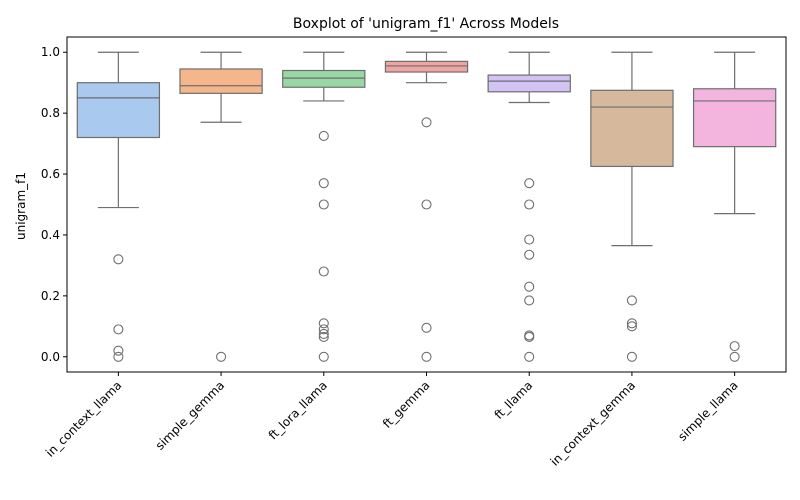 This screenshot has height=500, width=800. I want to click on y-tick-label: 0.6, so click(50, 174).